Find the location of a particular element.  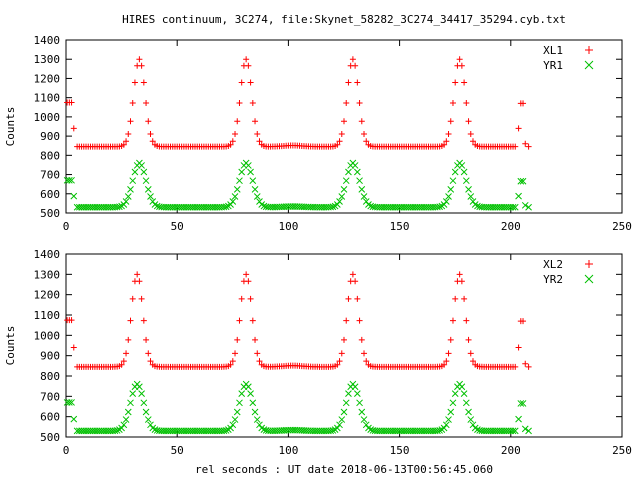

y-tick-label: 900 is located at coordinates (50, 356).